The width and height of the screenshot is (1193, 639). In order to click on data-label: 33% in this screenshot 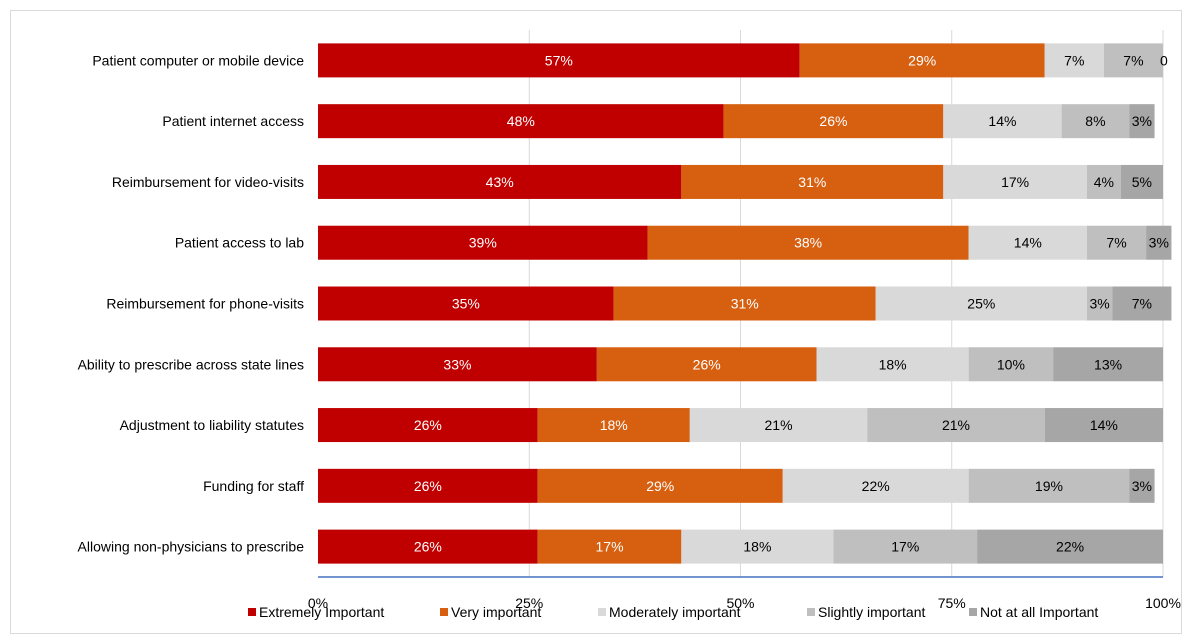, I will do `click(457, 364)`.